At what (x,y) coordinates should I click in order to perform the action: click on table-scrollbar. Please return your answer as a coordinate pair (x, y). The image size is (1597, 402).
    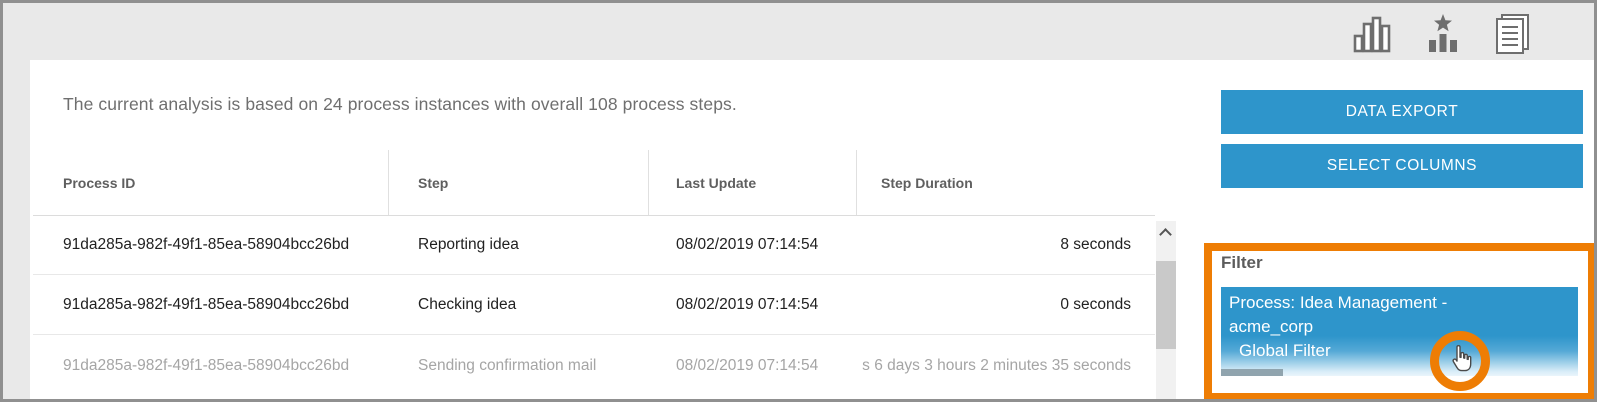
    Looking at the image, I should click on (1166, 310).